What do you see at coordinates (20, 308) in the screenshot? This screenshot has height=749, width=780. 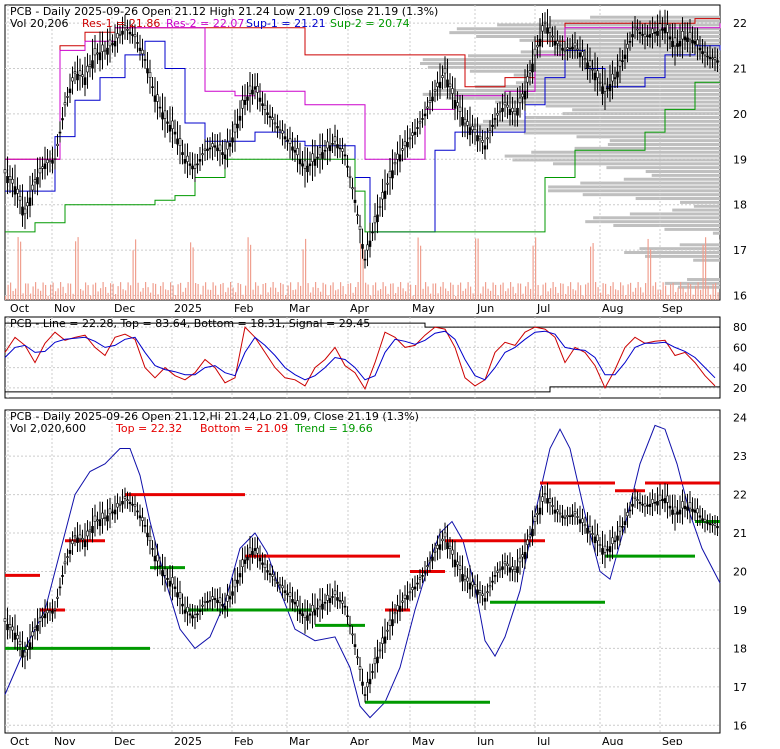 I see `x-tick-label: Oct` at bounding box center [20, 308].